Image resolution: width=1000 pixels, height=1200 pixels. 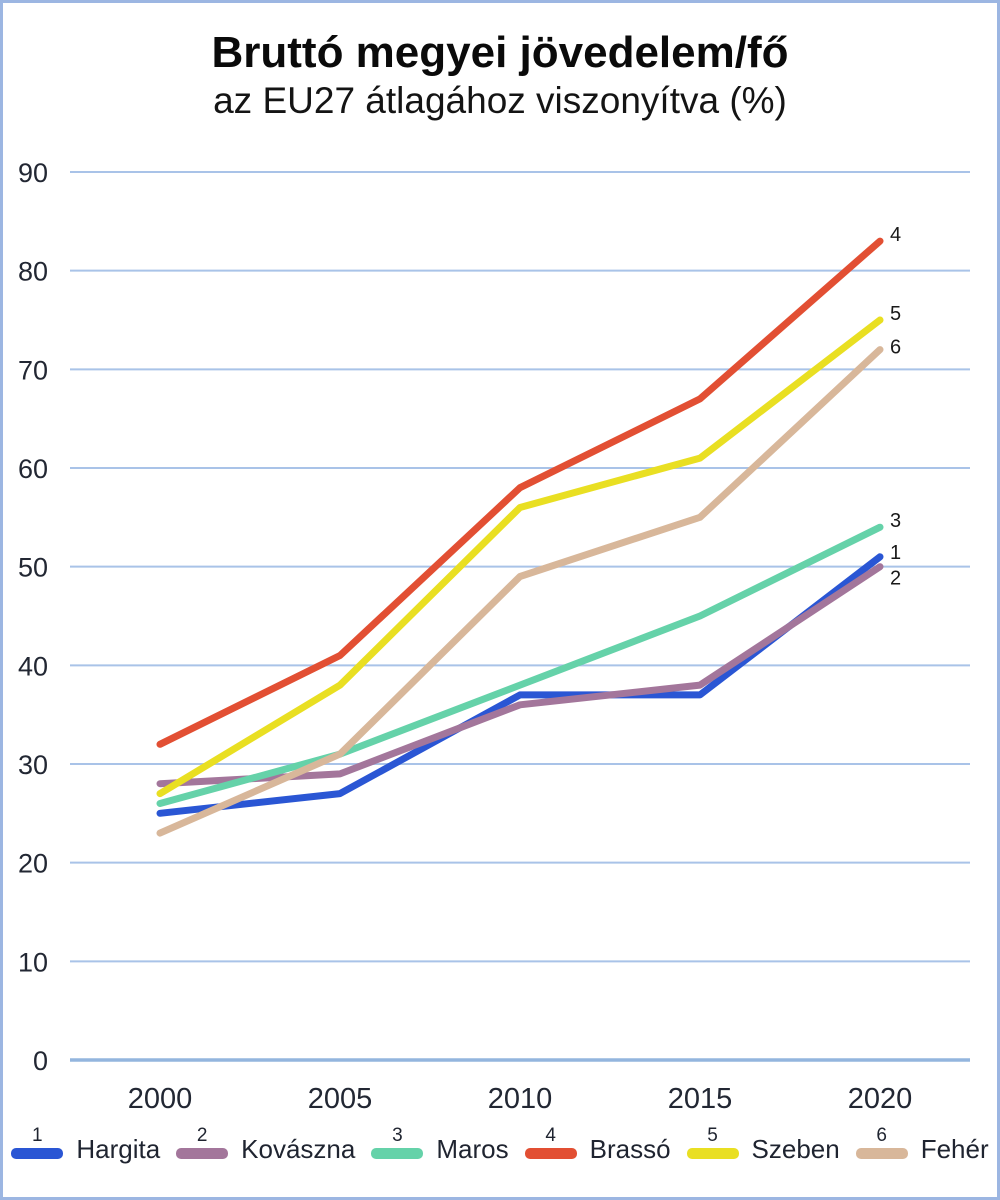 I want to click on x-tick-label-2005: 2005, so click(x=340, y=1099).